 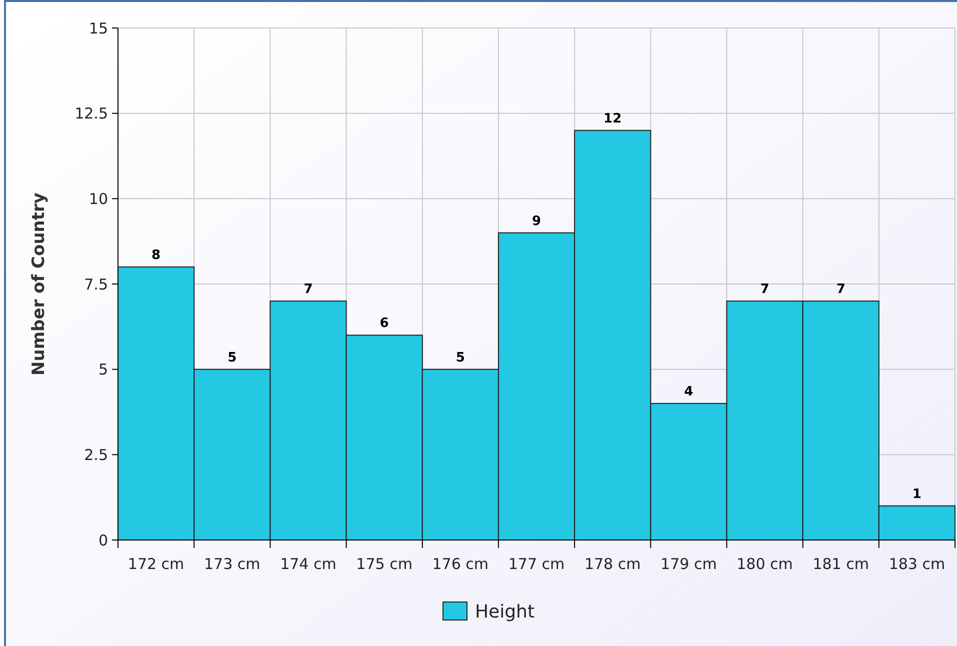 I want to click on data-label: 6, so click(x=384, y=324).